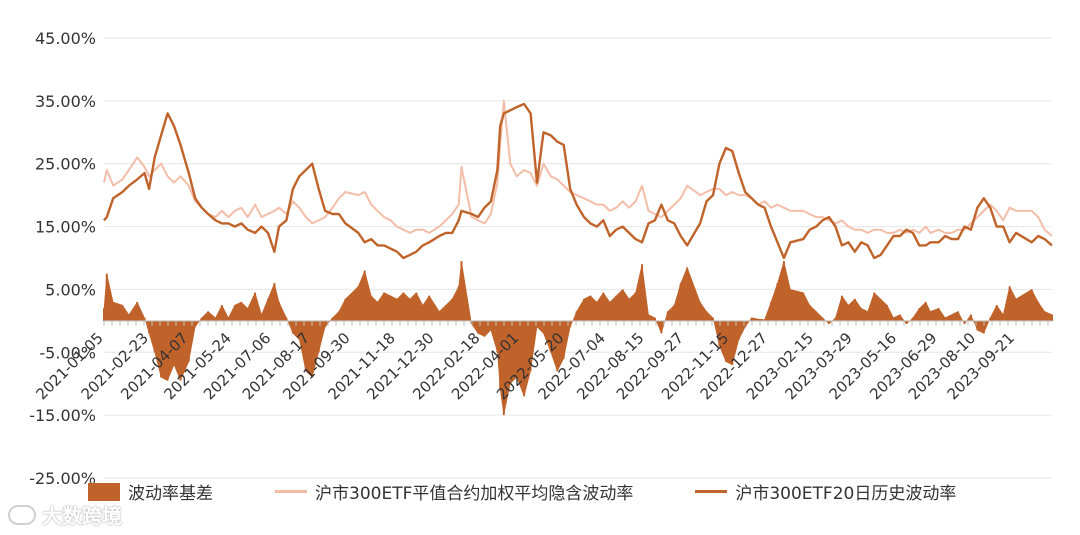 This screenshot has width=1080, height=535. I want to click on watermark: 大数跨境, so click(65, 514).